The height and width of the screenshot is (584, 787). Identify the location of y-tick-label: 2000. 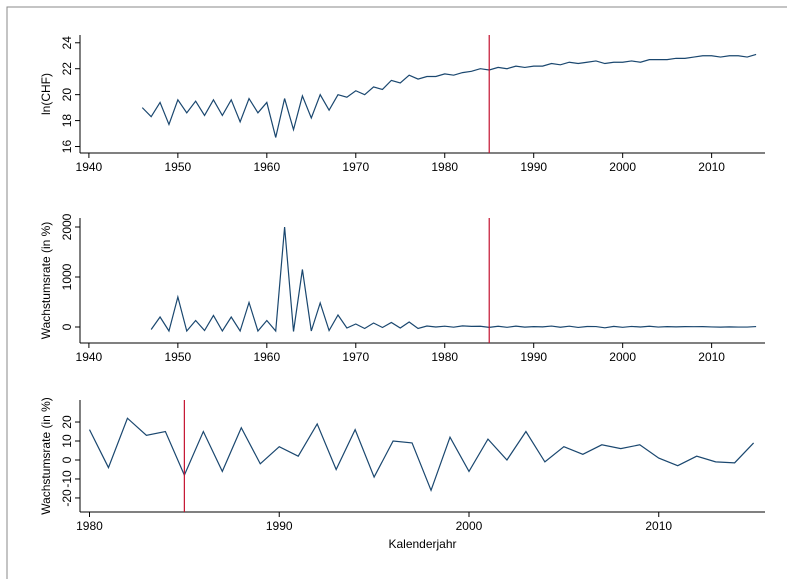
(67, 226).